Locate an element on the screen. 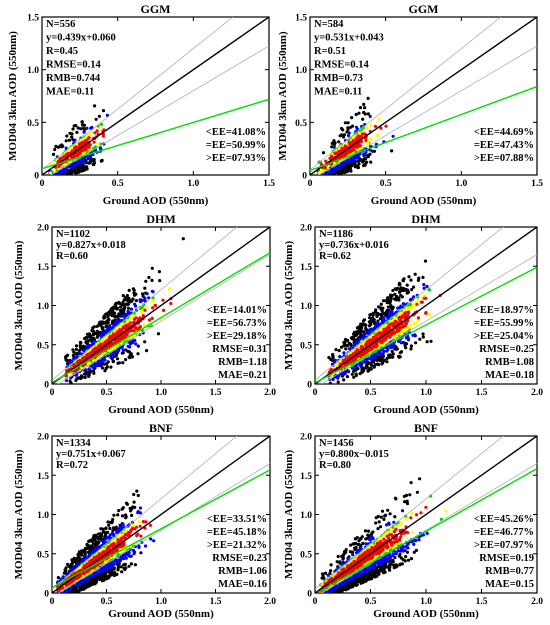 The height and width of the screenshot is (625, 550). ee-upper-line is located at coordinates (145, 513).